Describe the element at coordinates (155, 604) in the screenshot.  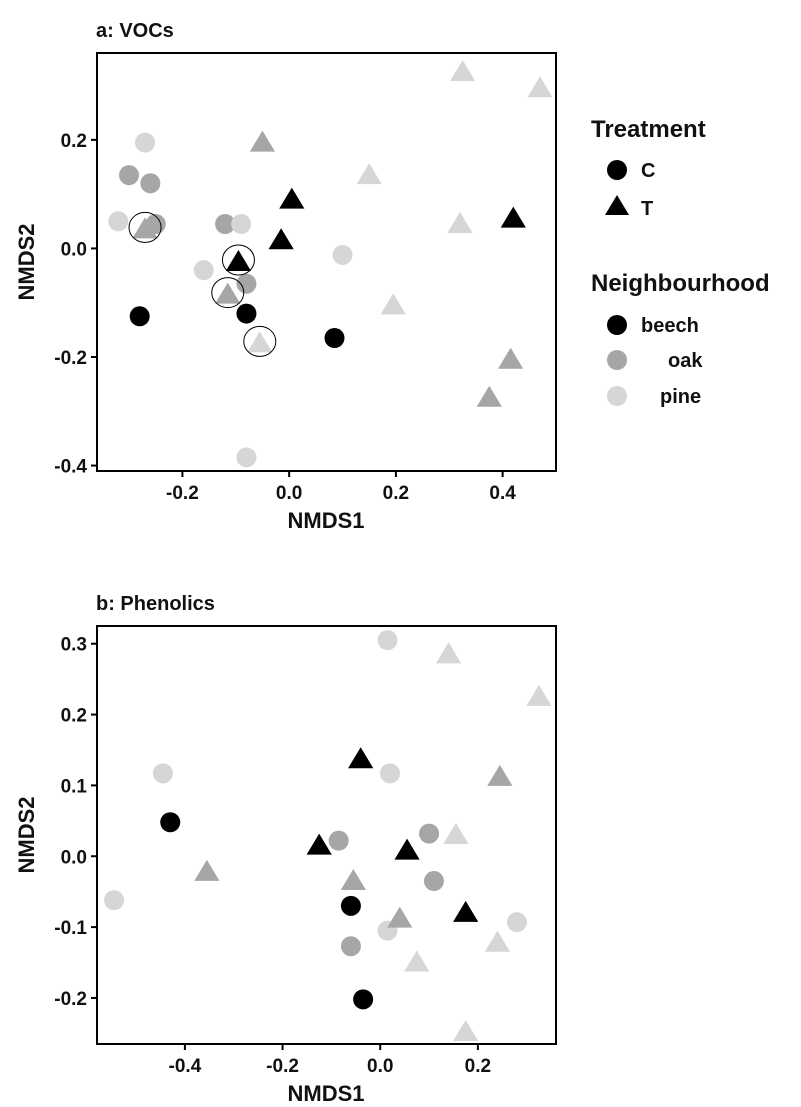
I see `panel-b-title: b: Phenolics` at that location.